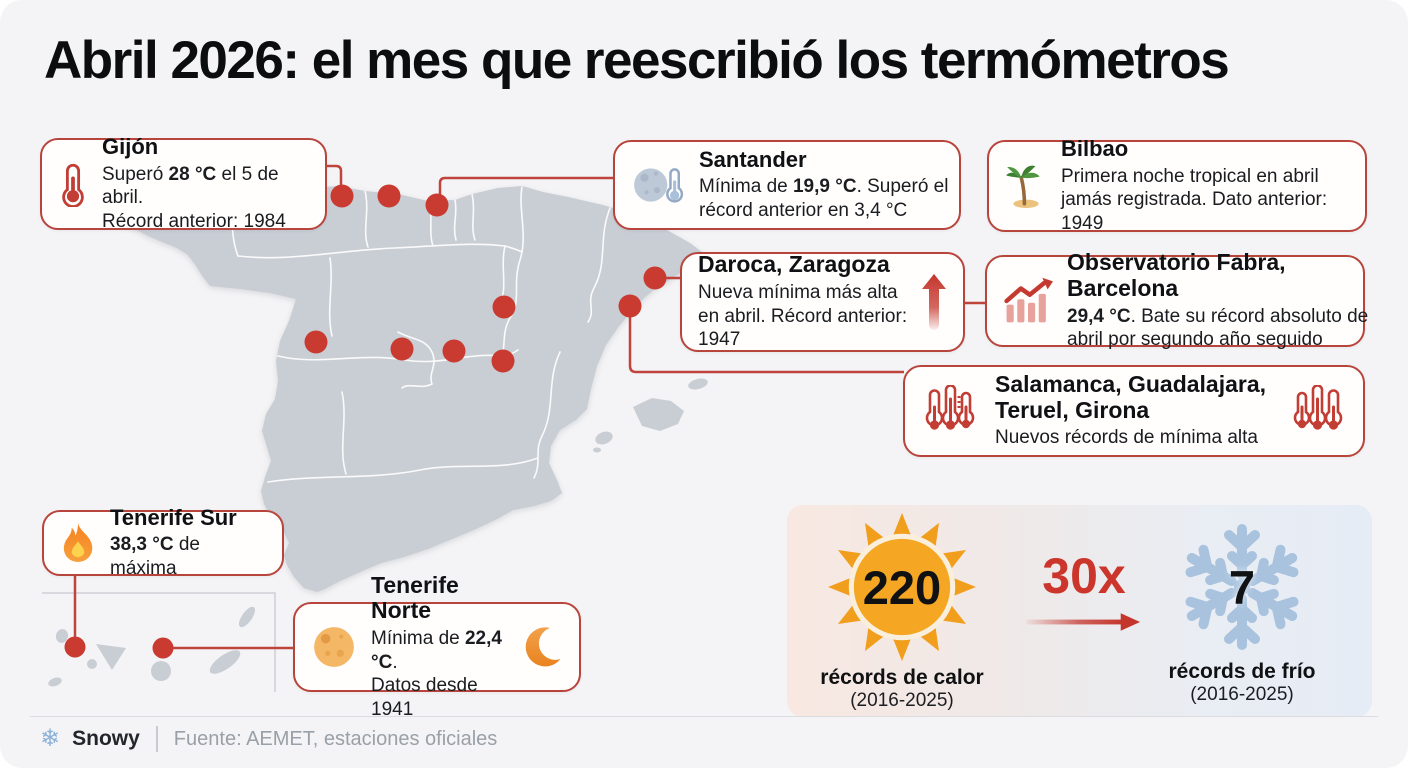  What do you see at coordinates (130, 146) in the screenshot?
I see `callout-title: Gijón` at bounding box center [130, 146].